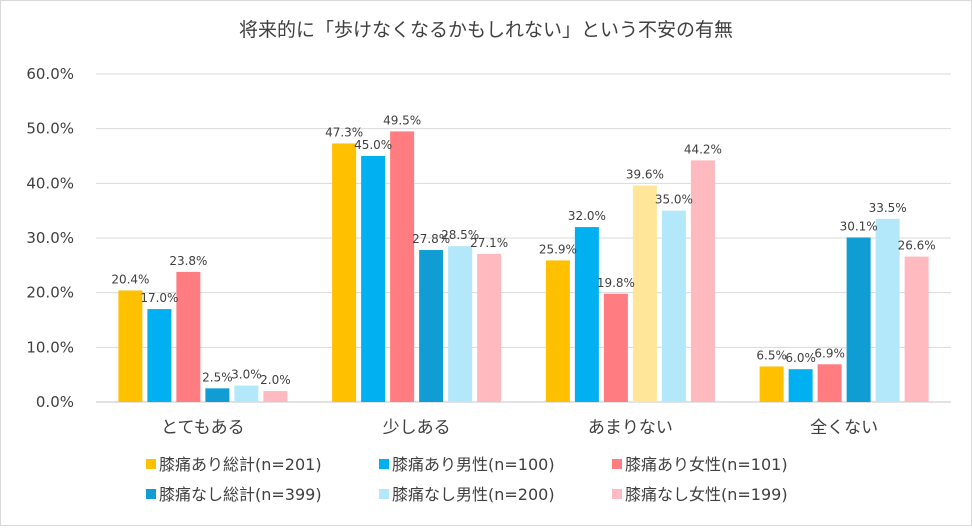 The width and height of the screenshot is (972, 529). I want to click on y-tick-label: 0.0%, so click(55, 402).